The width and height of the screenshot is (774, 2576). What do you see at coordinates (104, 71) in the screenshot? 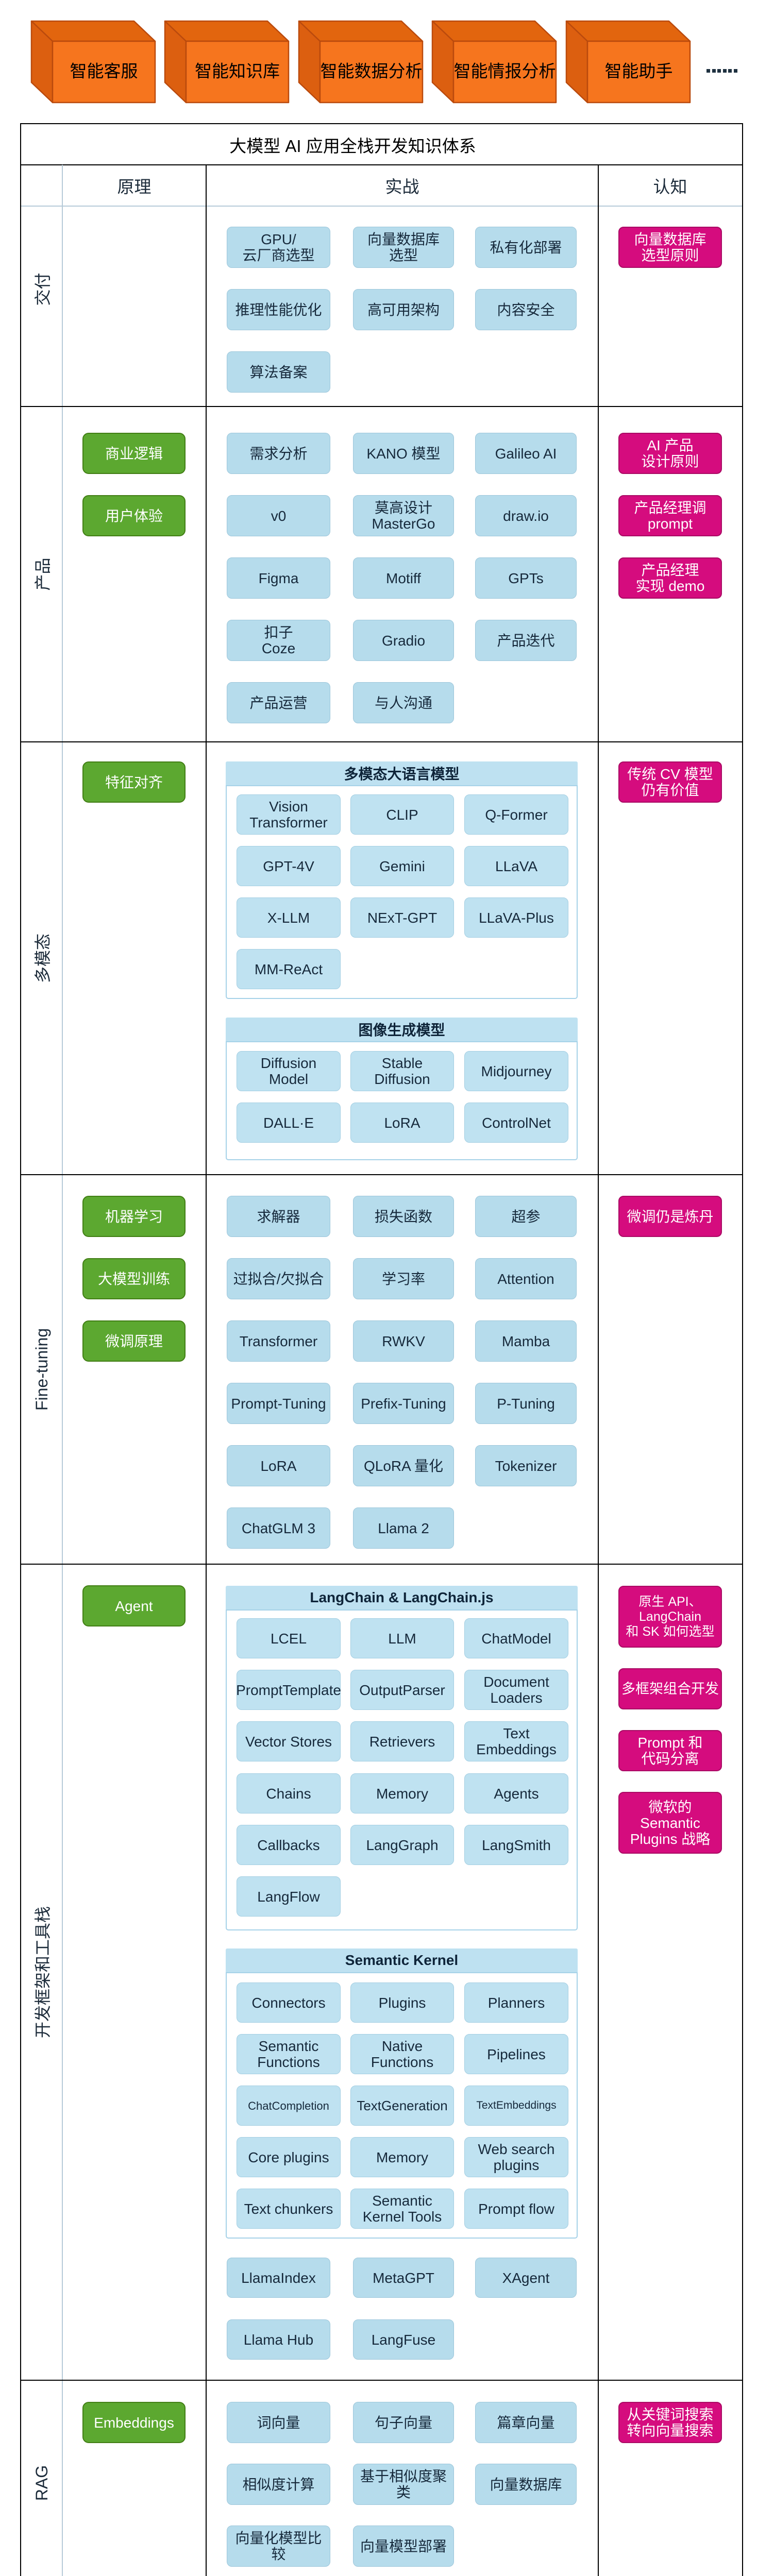
I see `svg-text: 智能客服` at bounding box center [104, 71].